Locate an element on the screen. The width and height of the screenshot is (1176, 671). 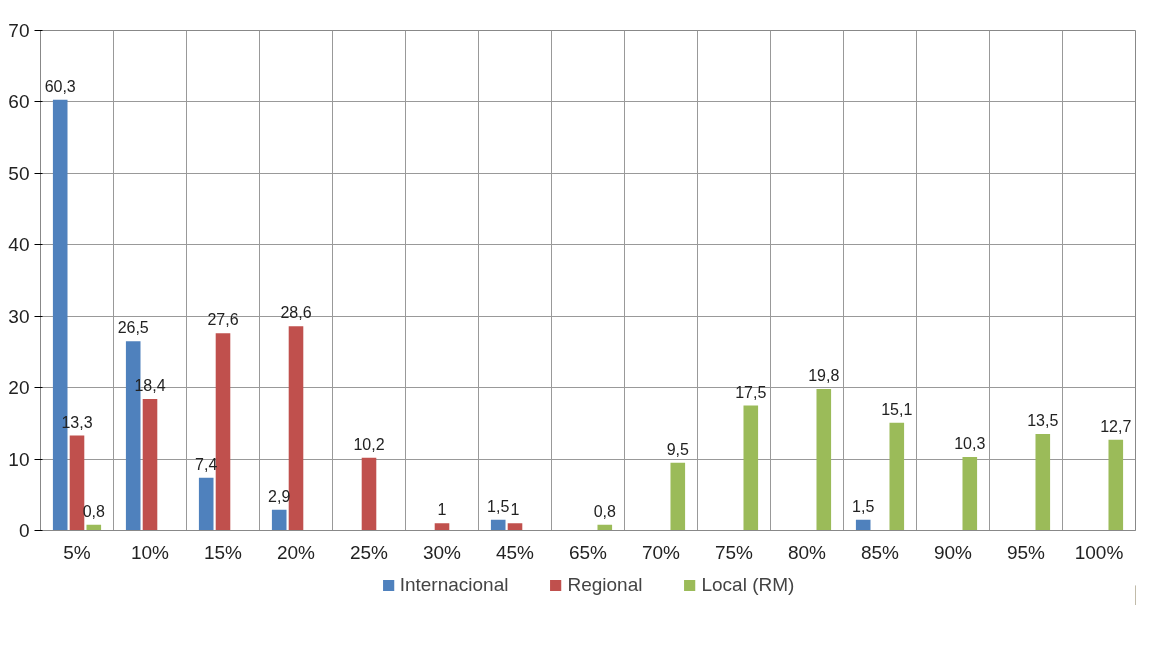
y-tick-label: 40 is located at coordinates (19, 245).